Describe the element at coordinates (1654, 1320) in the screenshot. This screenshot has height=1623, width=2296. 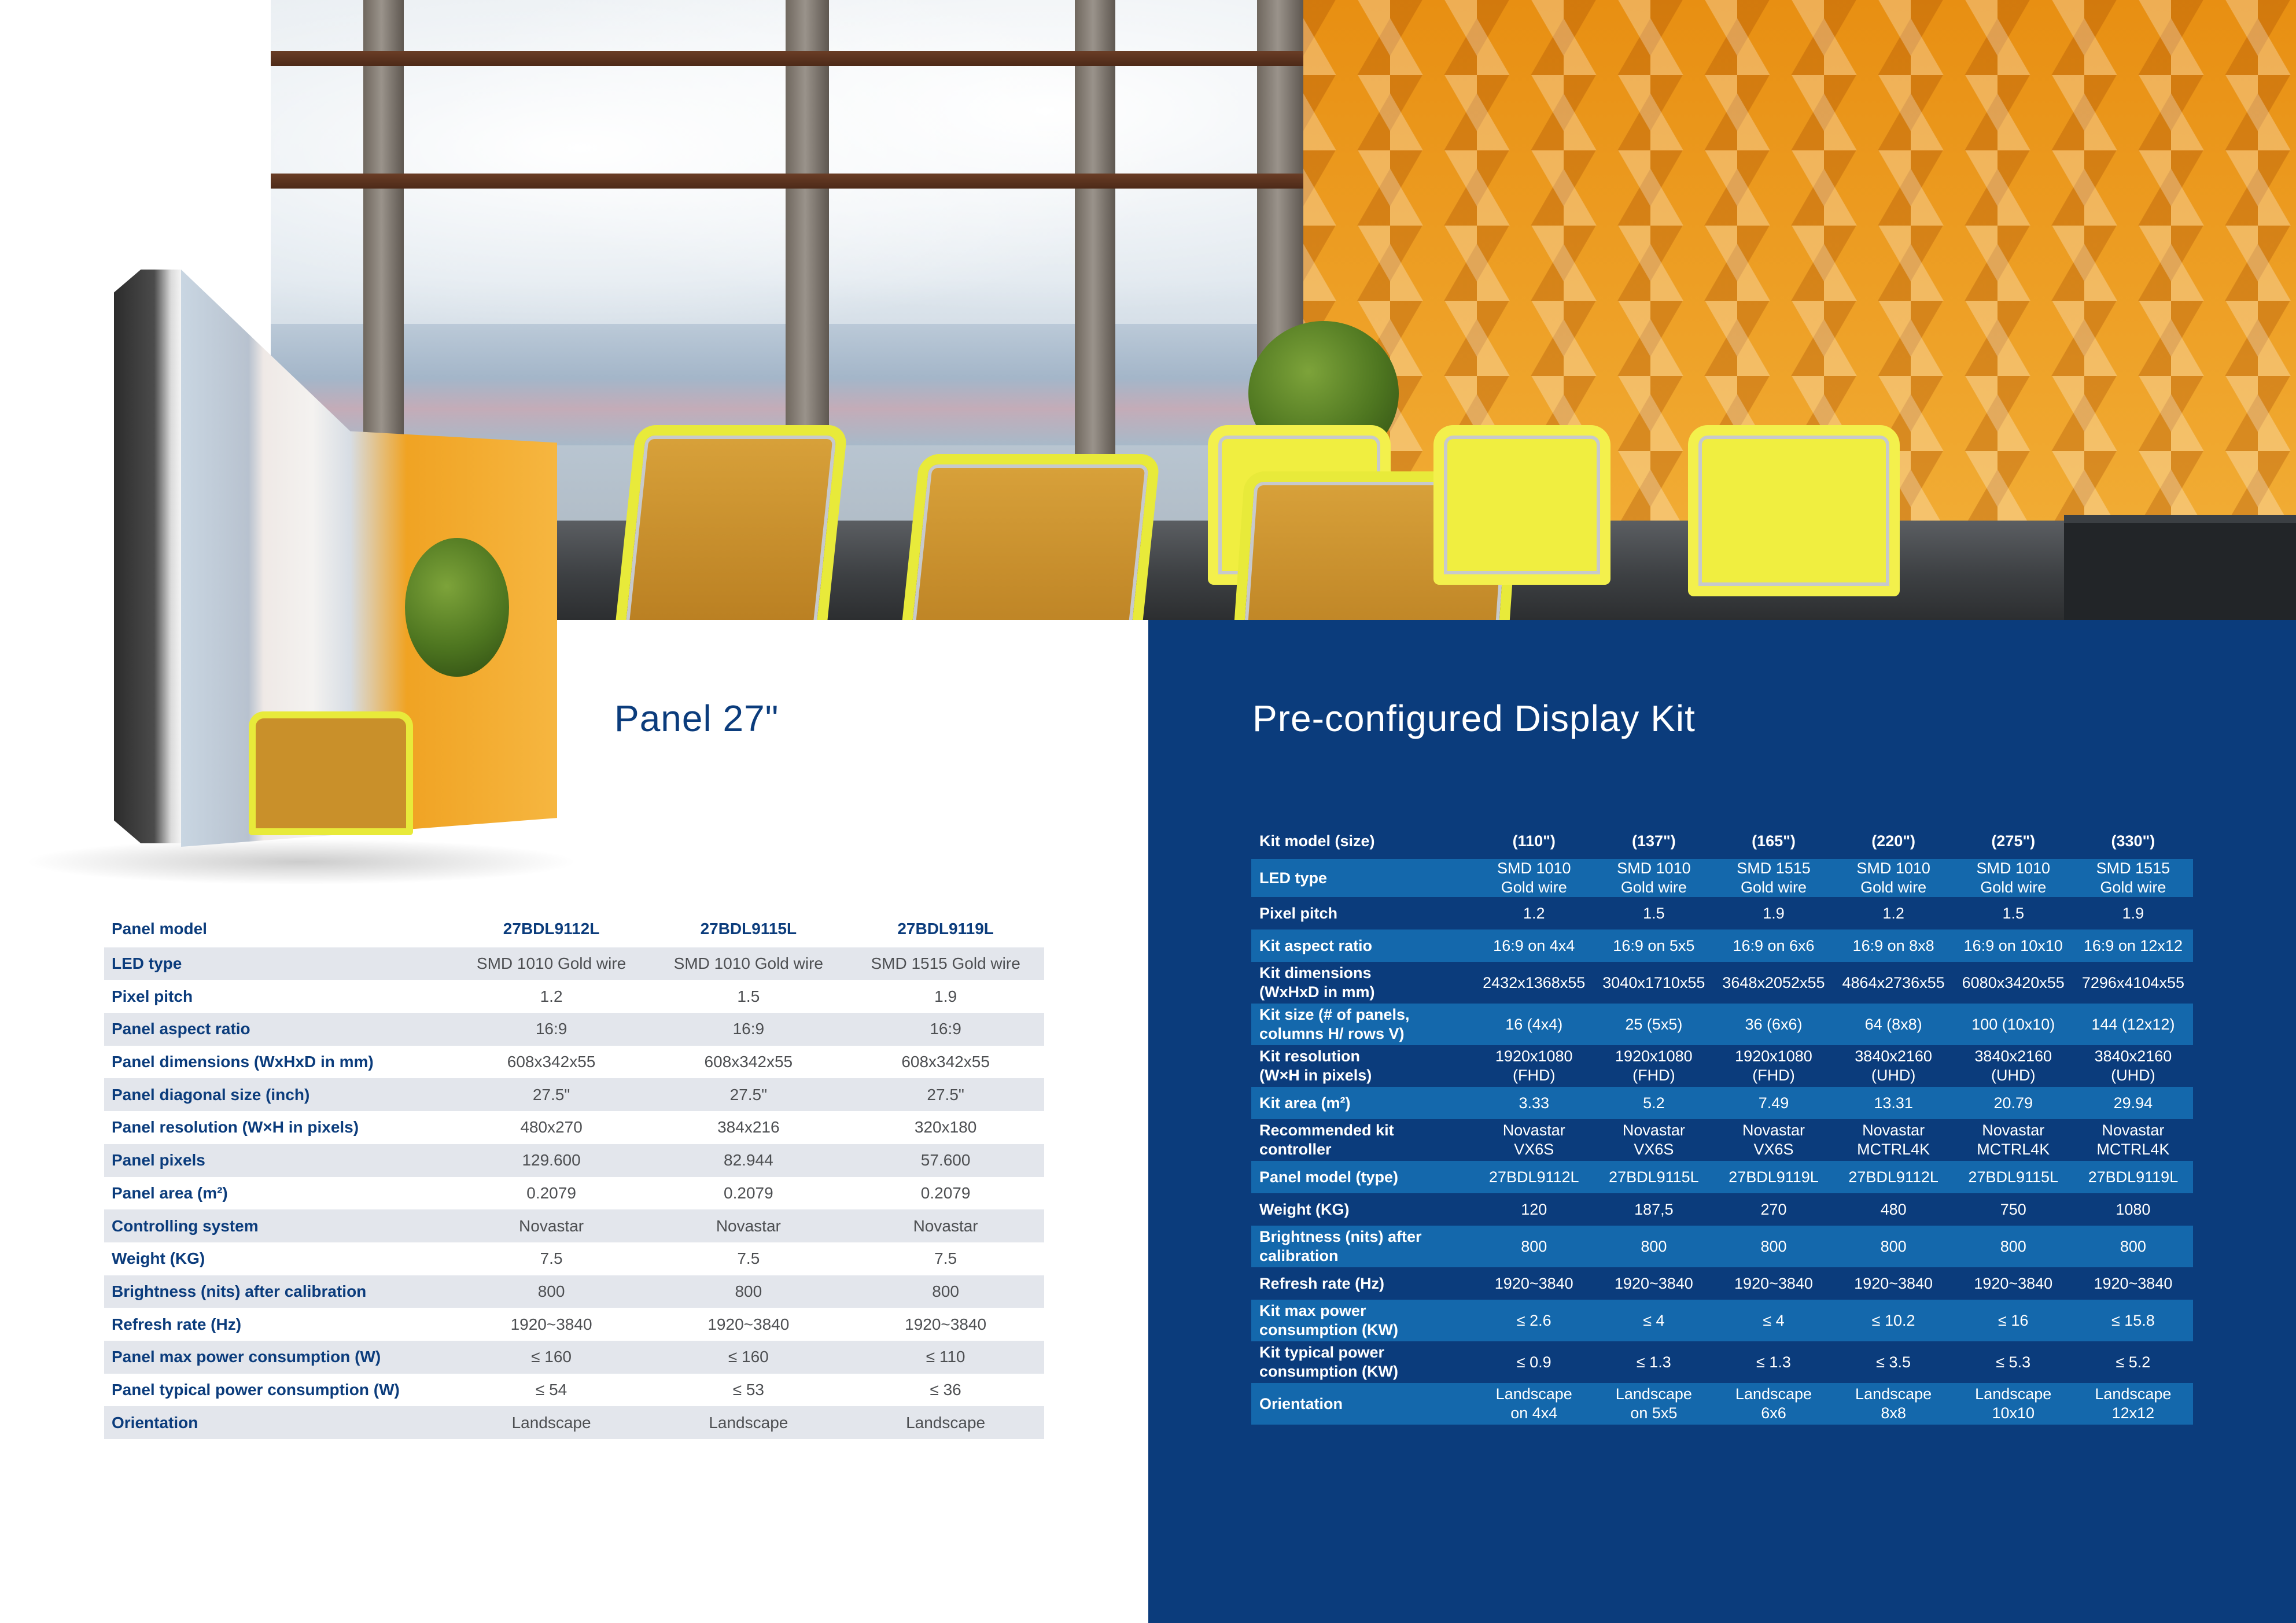
I see `cell-value: ≤ 4` at that location.